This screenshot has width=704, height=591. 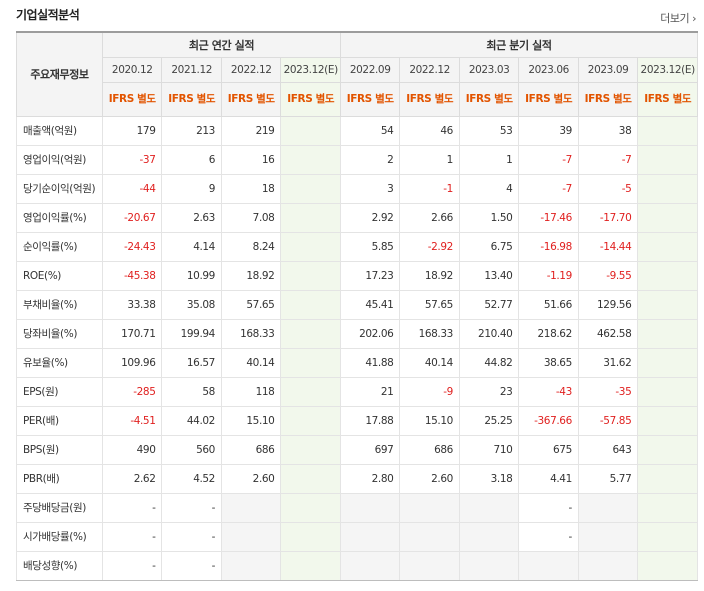 What do you see at coordinates (191, 130) in the screenshot?
I see `value-cell: 213` at bounding box center [191, 130].